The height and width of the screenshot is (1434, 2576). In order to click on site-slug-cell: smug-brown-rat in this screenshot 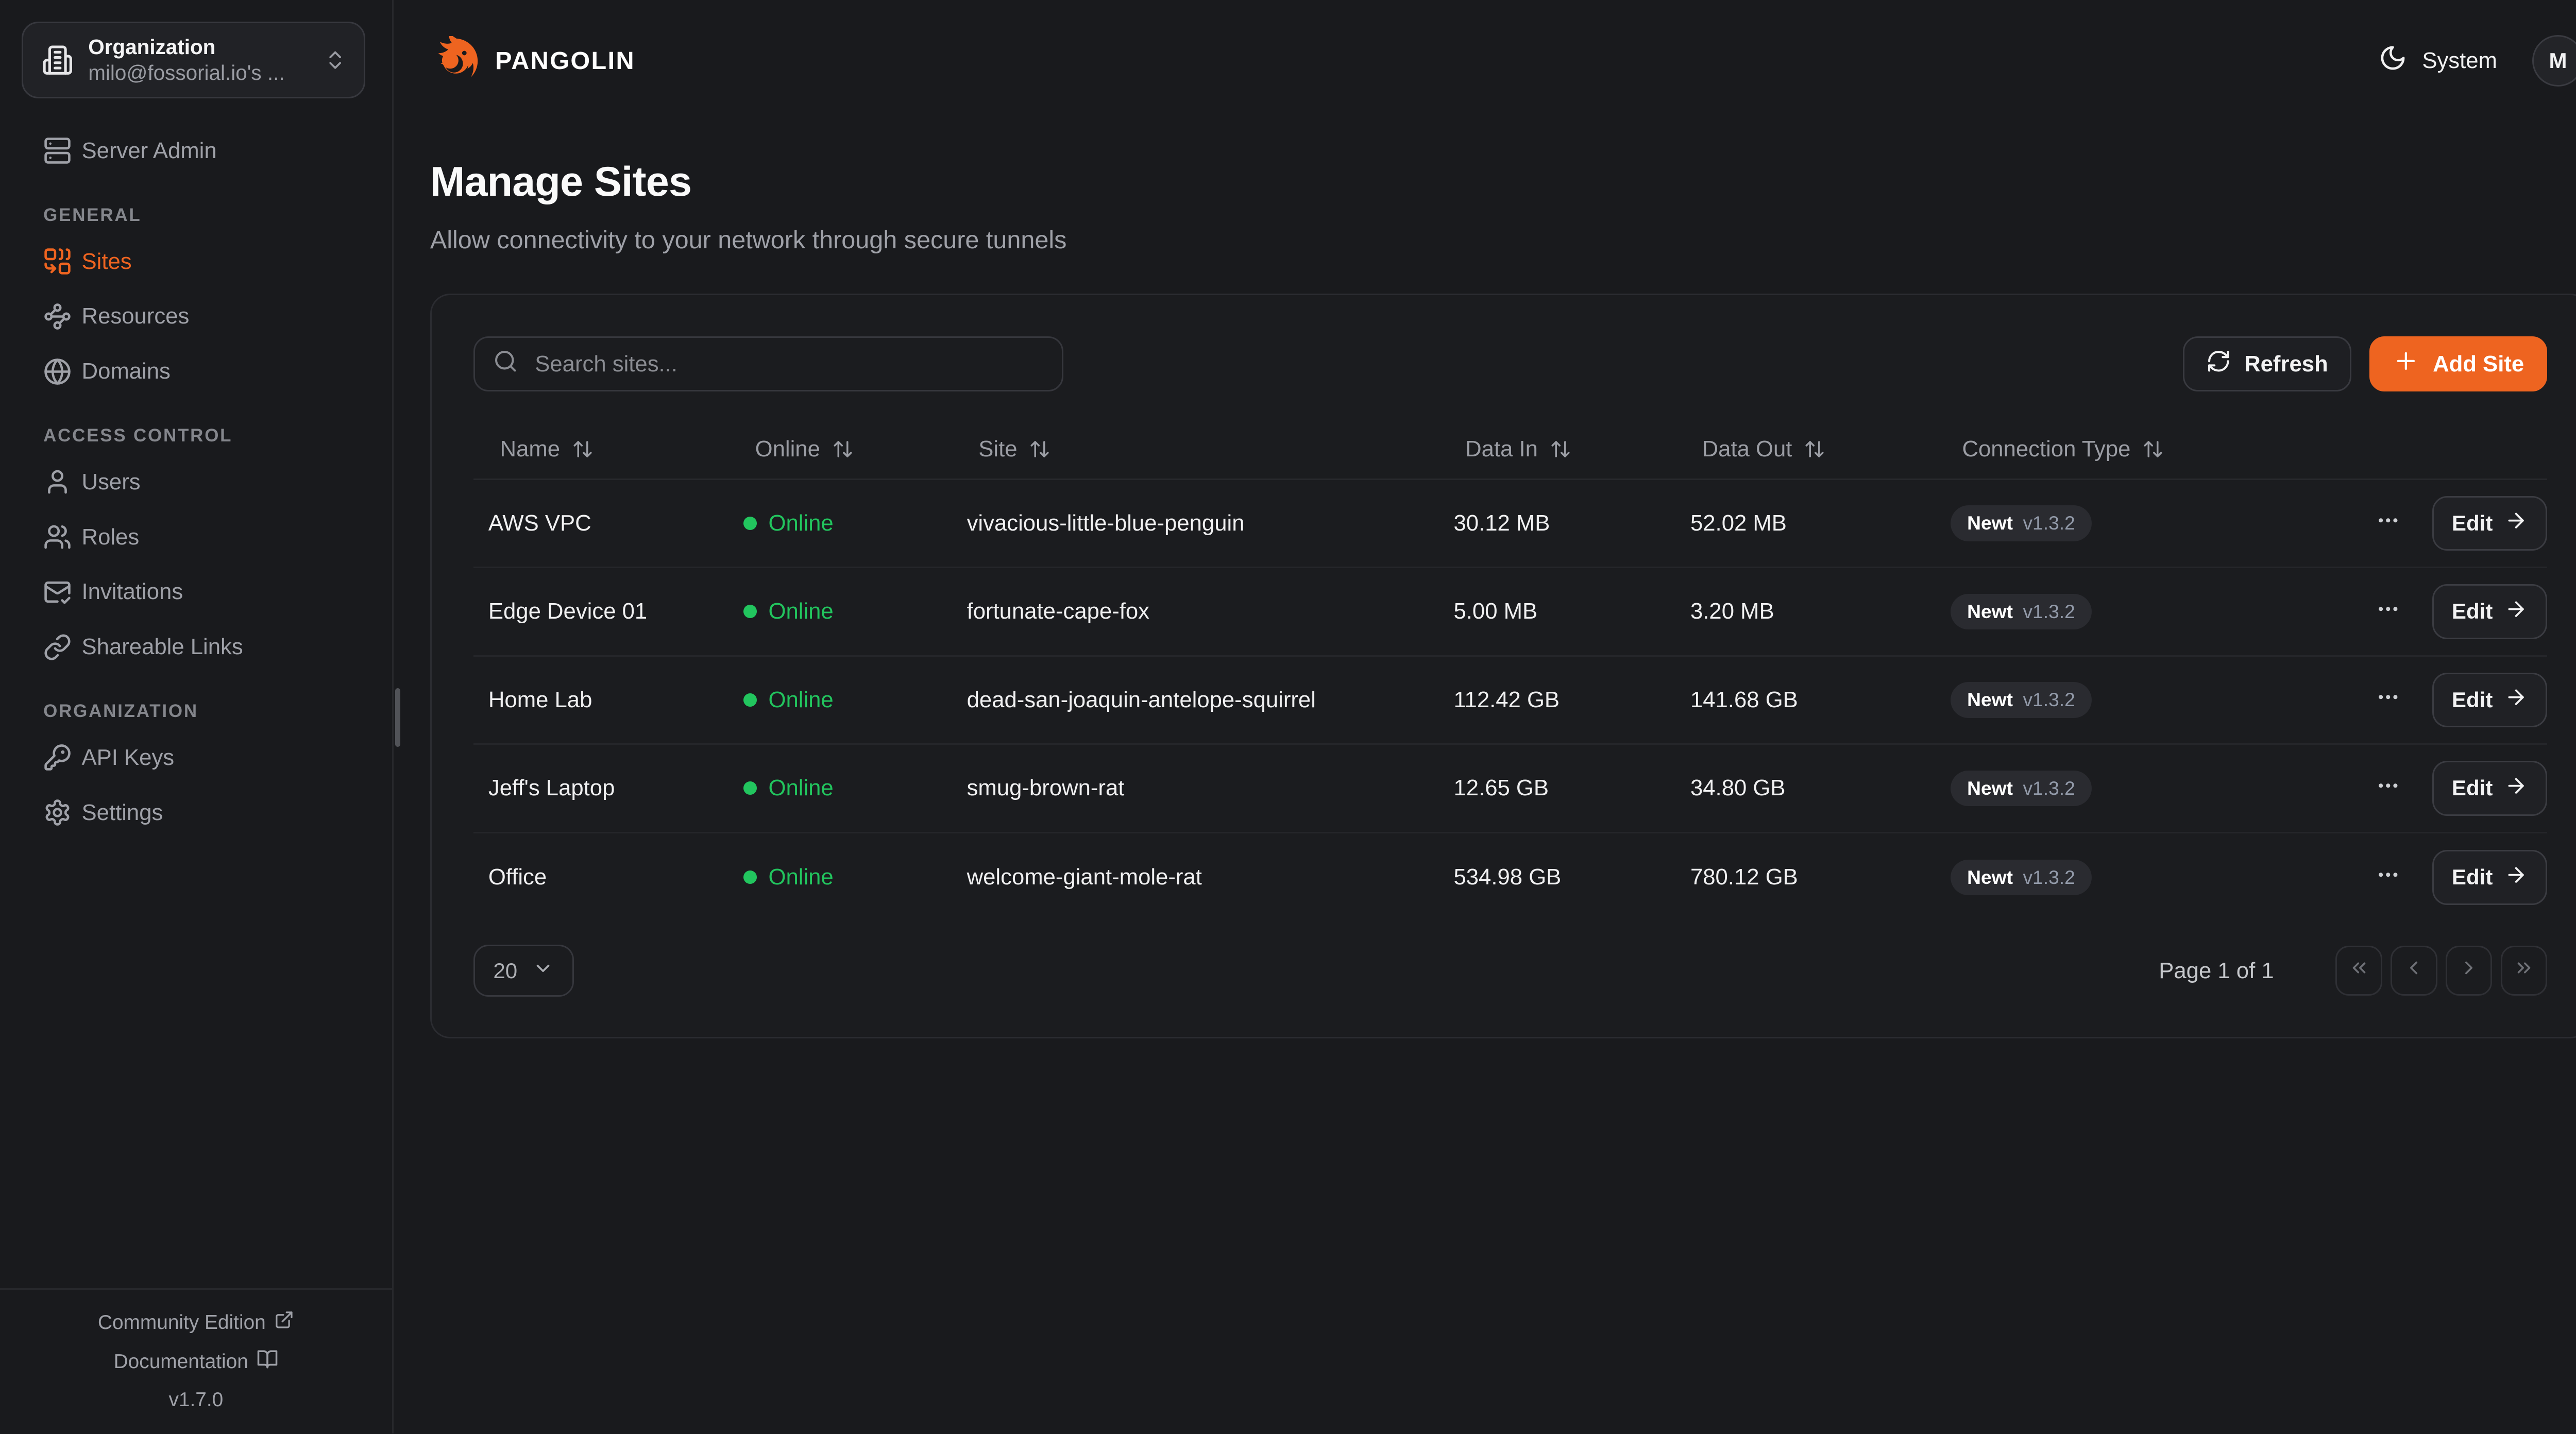, I will do `click(1046, 788)`.